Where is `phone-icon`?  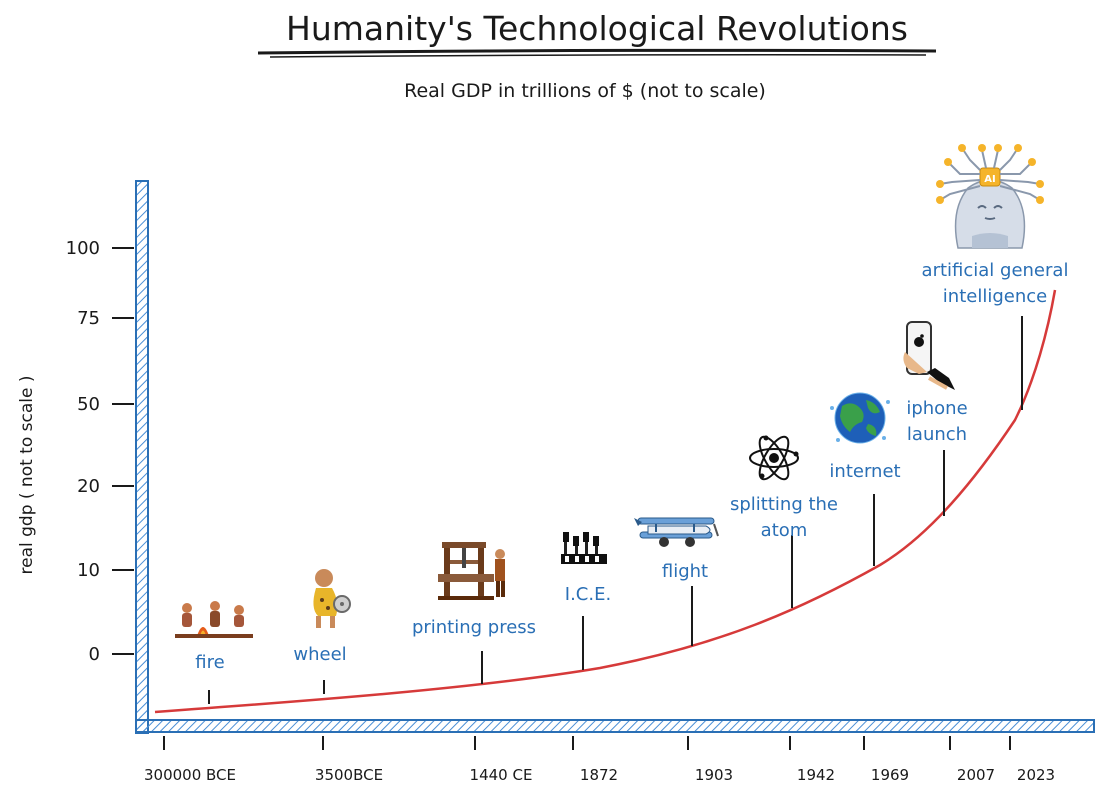 phone-icon is located at coordinates (929, 355).